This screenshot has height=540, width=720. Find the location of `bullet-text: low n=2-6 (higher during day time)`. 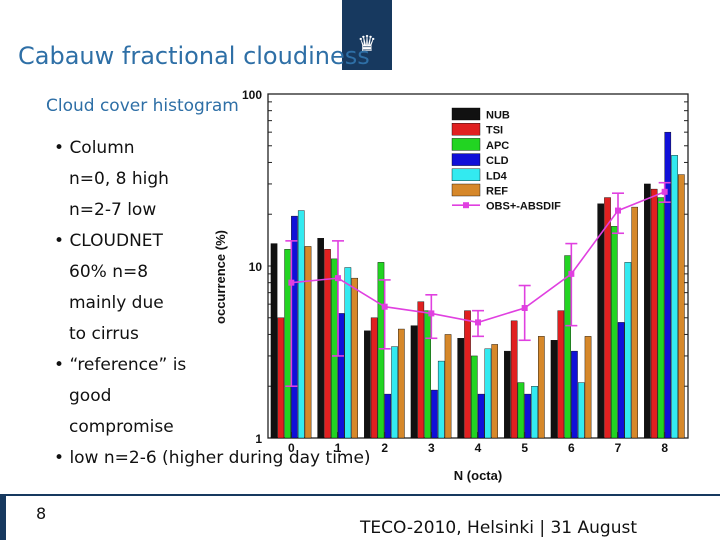

bullet-text: low n=2-6 (higher during day time) is located at coordinates (220, 458).